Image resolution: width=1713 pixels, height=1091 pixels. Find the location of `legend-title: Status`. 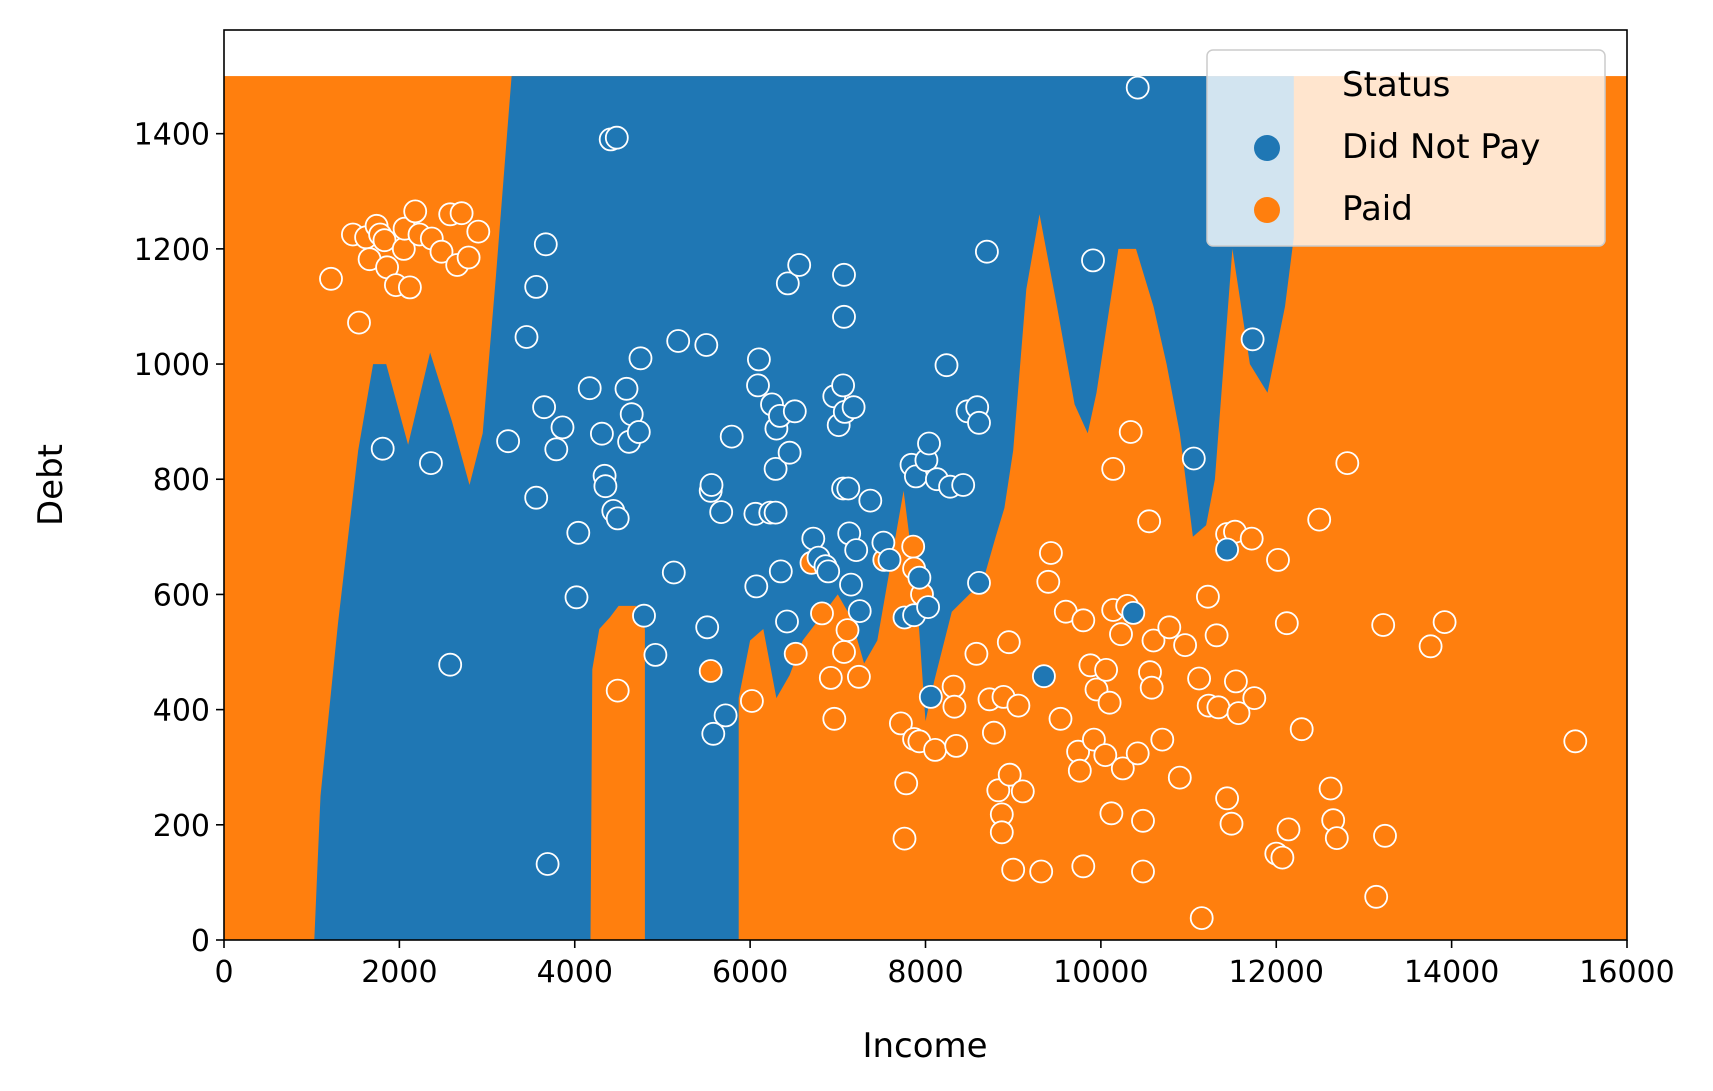

legend-title: Status is located at coordinates (1396, 85).